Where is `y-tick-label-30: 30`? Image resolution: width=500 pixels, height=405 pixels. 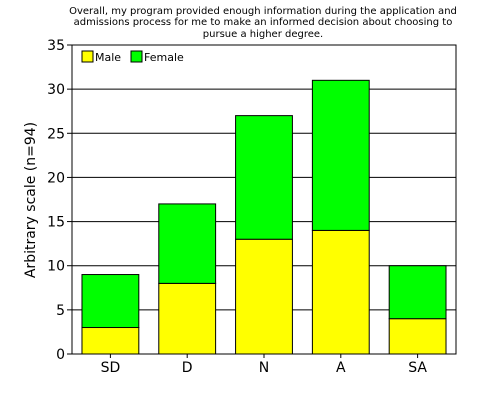
y-tick-label-30: 30 is located at coordinates (56, 90).